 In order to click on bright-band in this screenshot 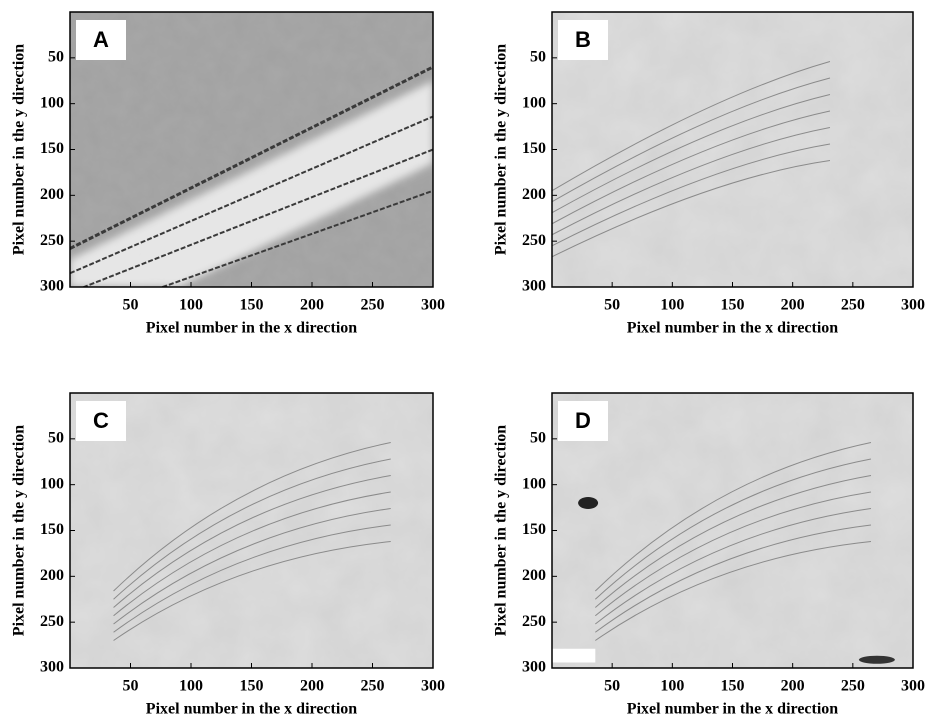, I will do `click(251, 183)`.